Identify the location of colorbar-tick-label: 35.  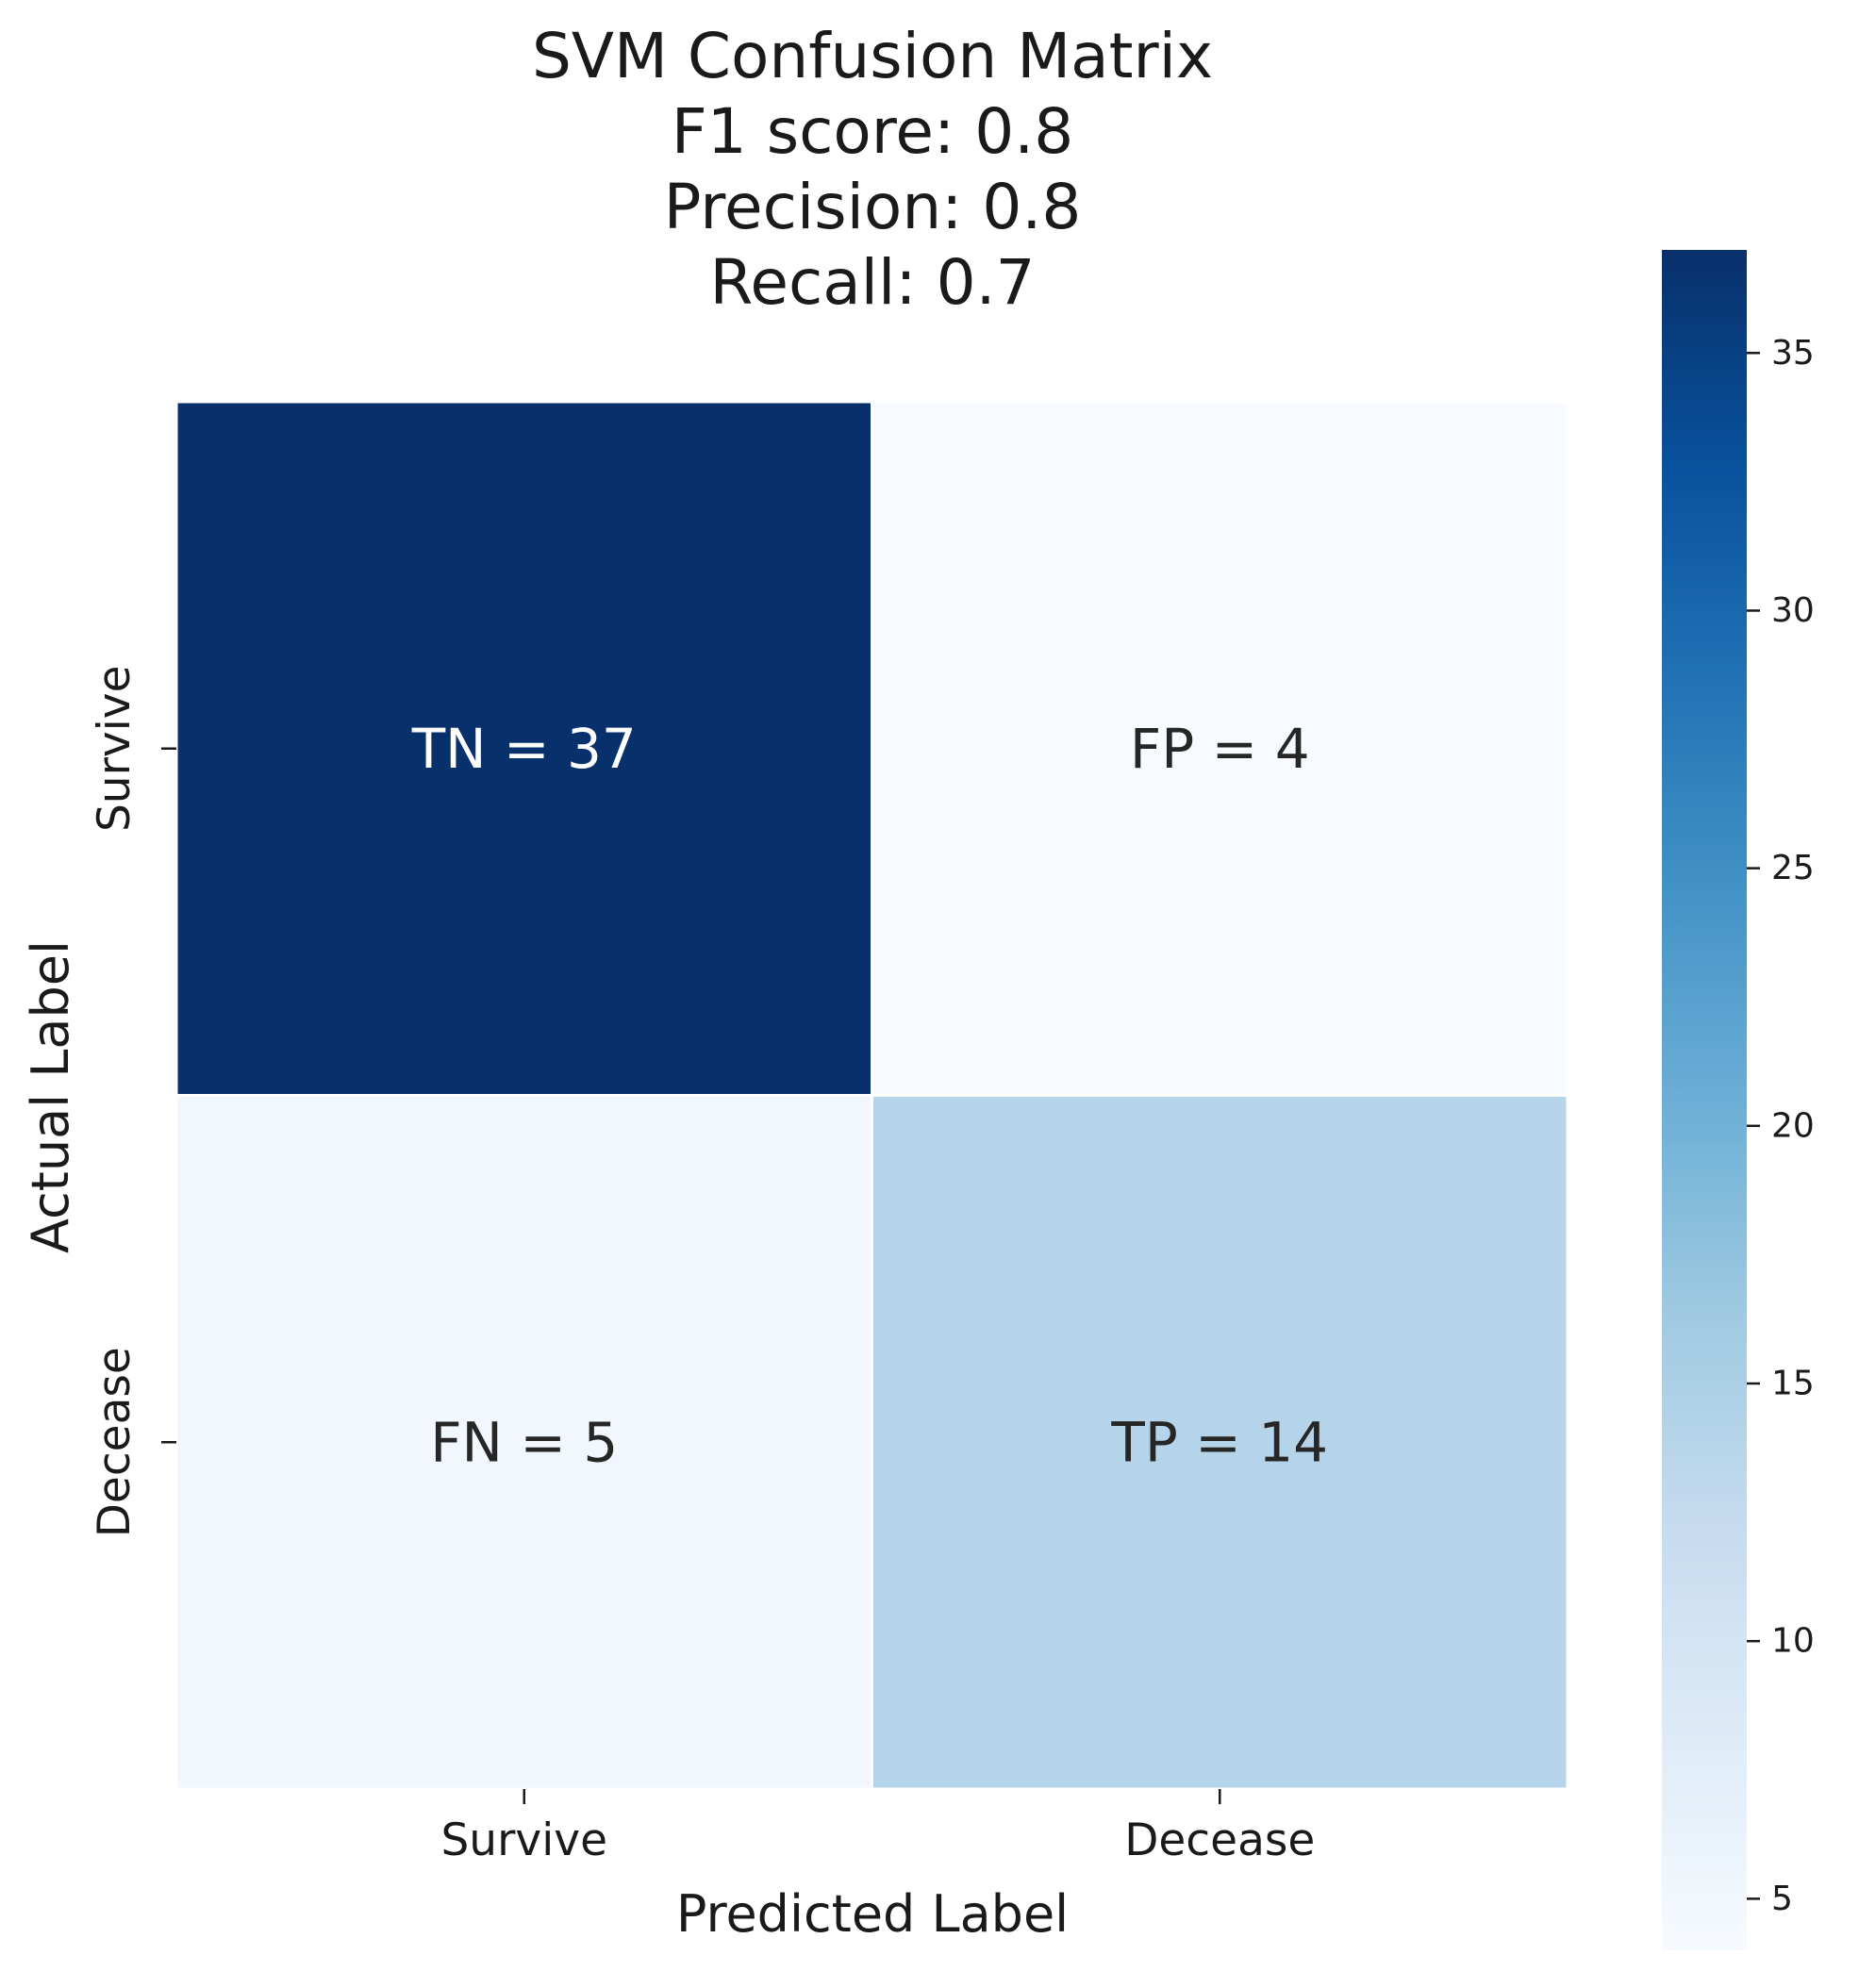
(1793, 353).